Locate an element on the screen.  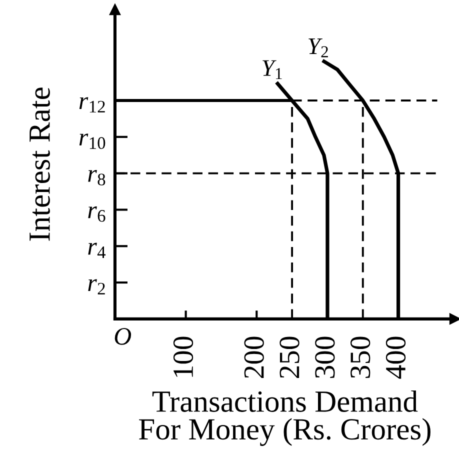
x-tick-label: 200 is located at coordinates (254, 357).